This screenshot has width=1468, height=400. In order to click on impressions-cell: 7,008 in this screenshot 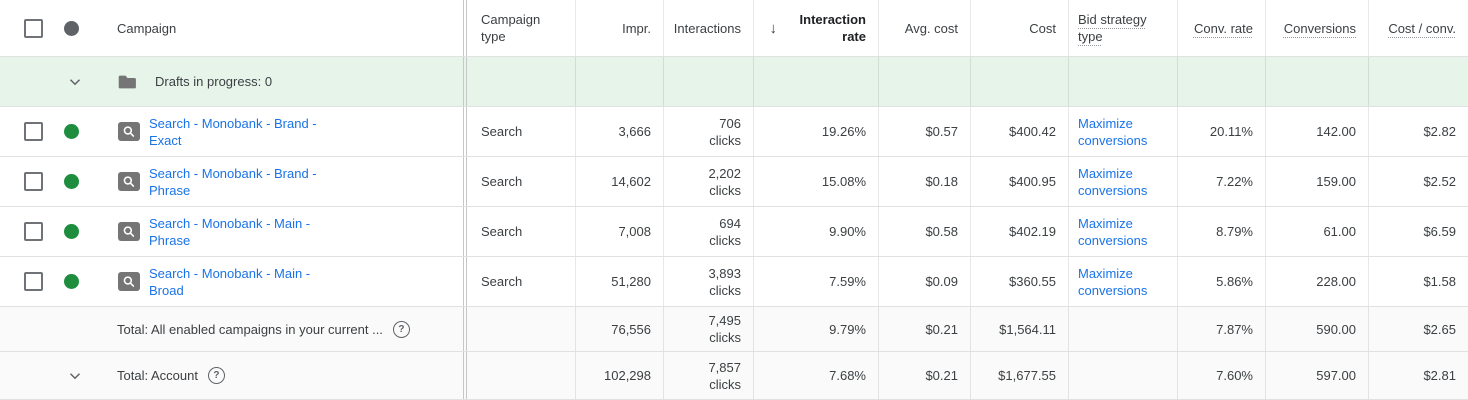, I will do `click(619, 231)`.